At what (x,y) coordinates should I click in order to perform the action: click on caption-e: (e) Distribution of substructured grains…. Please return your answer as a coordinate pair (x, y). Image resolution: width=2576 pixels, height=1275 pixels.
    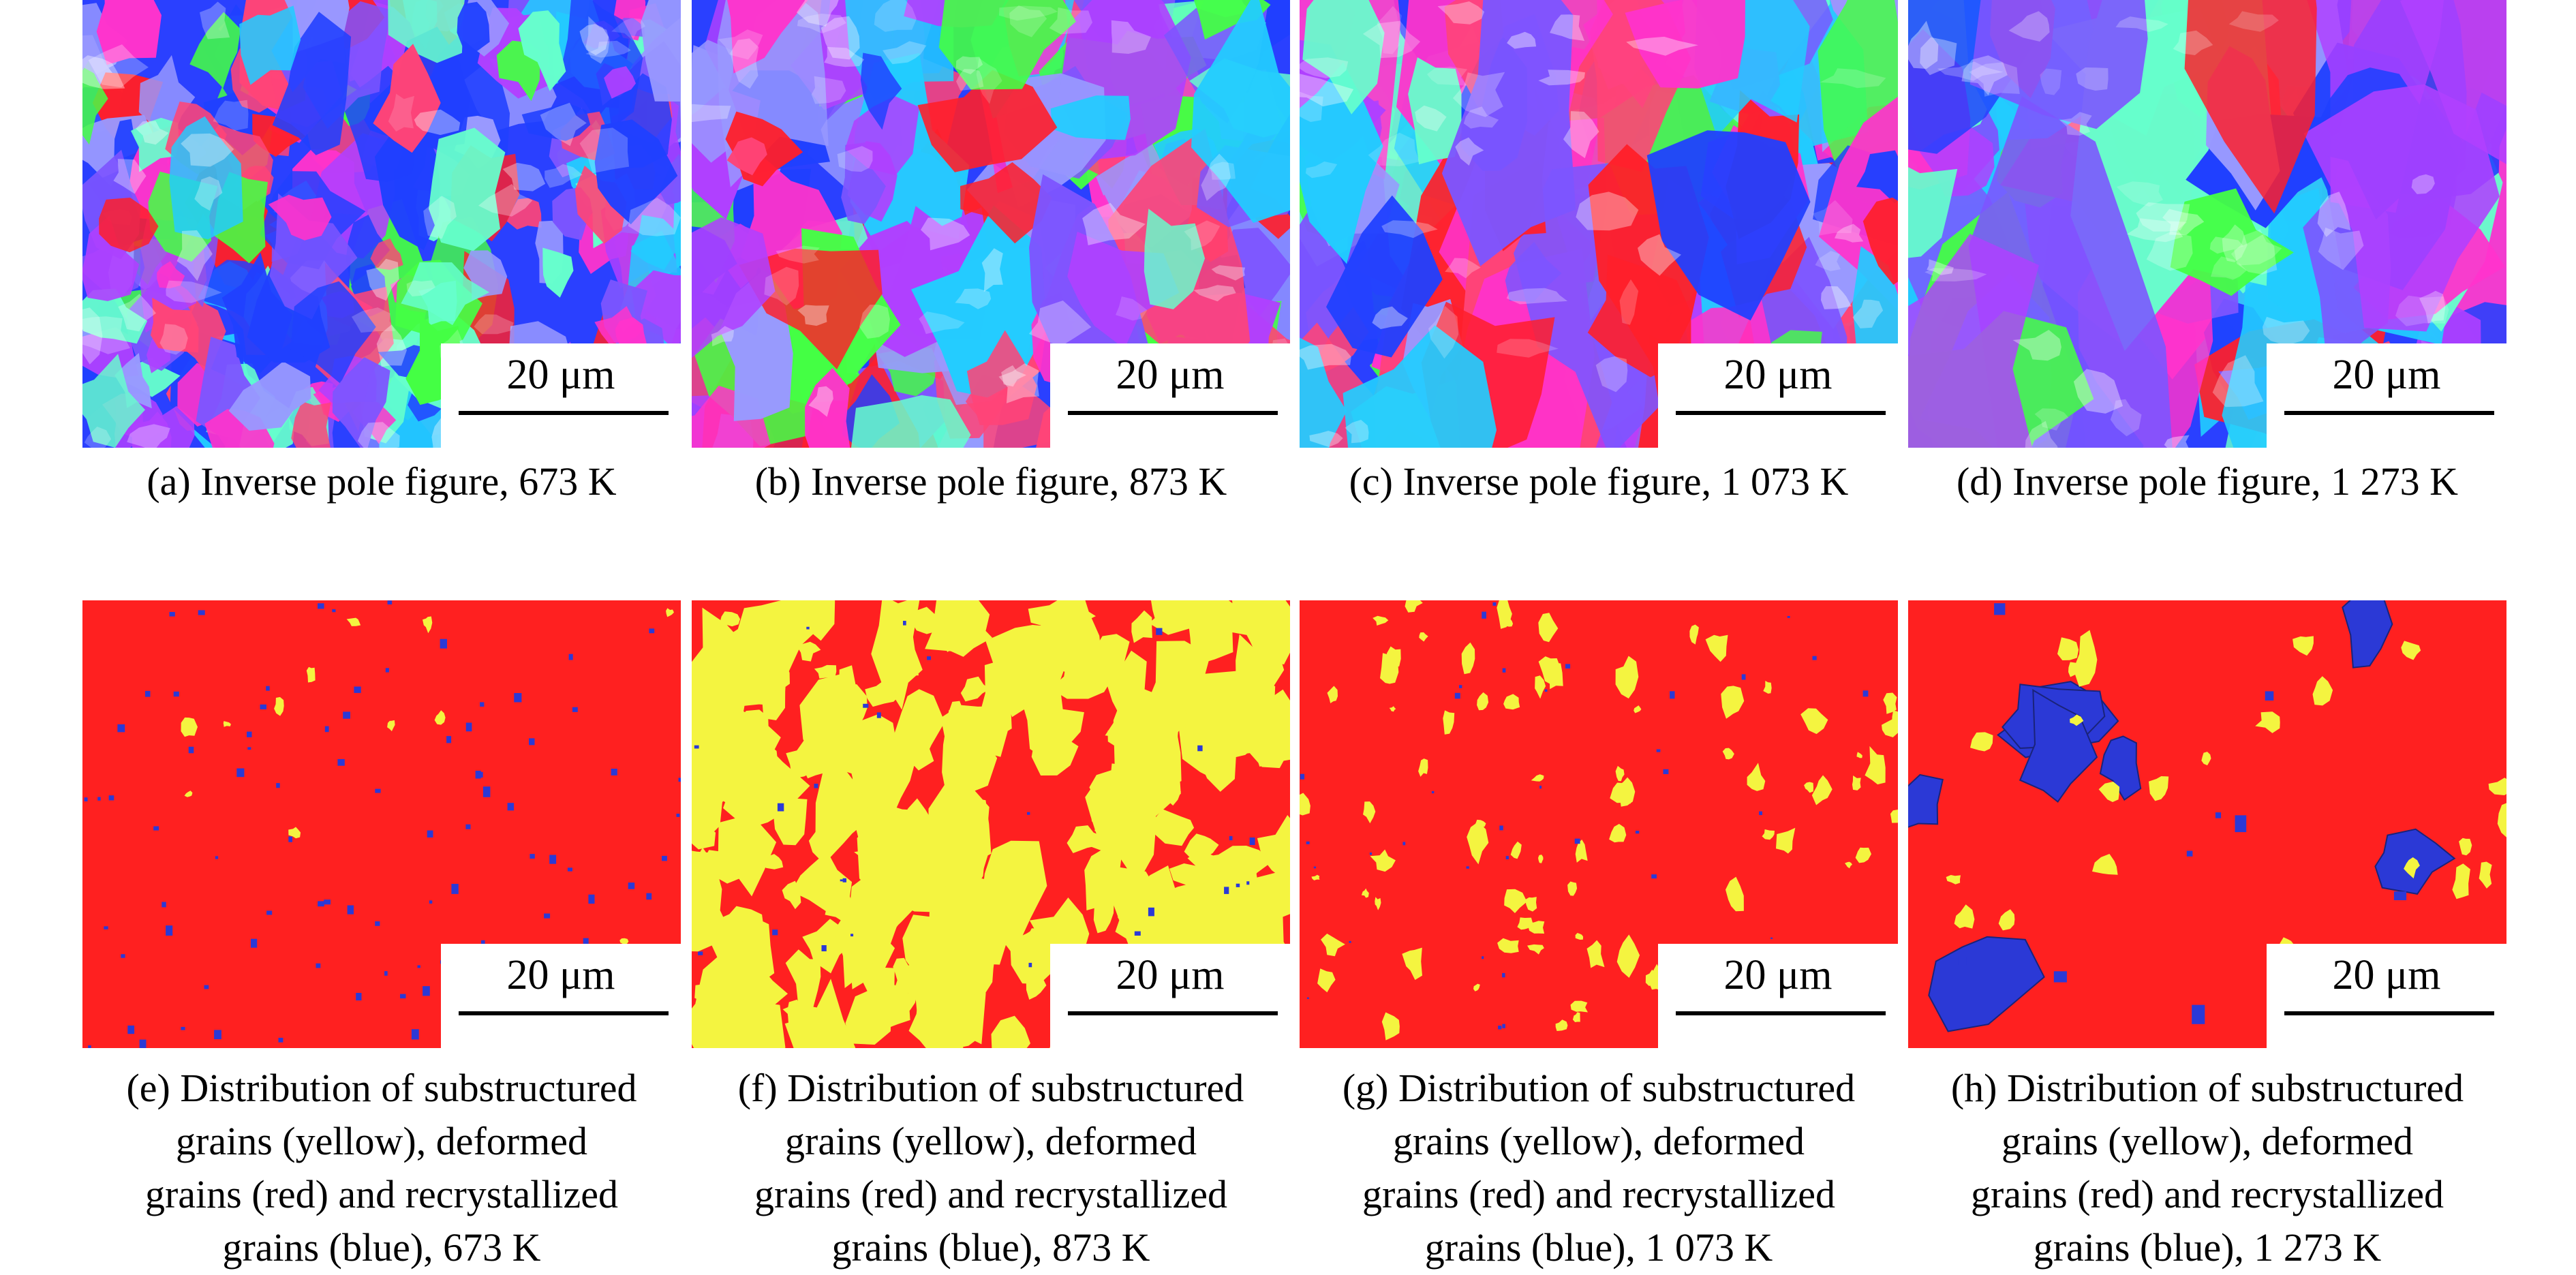
    Looking at the image, I should click on (381, 1168).